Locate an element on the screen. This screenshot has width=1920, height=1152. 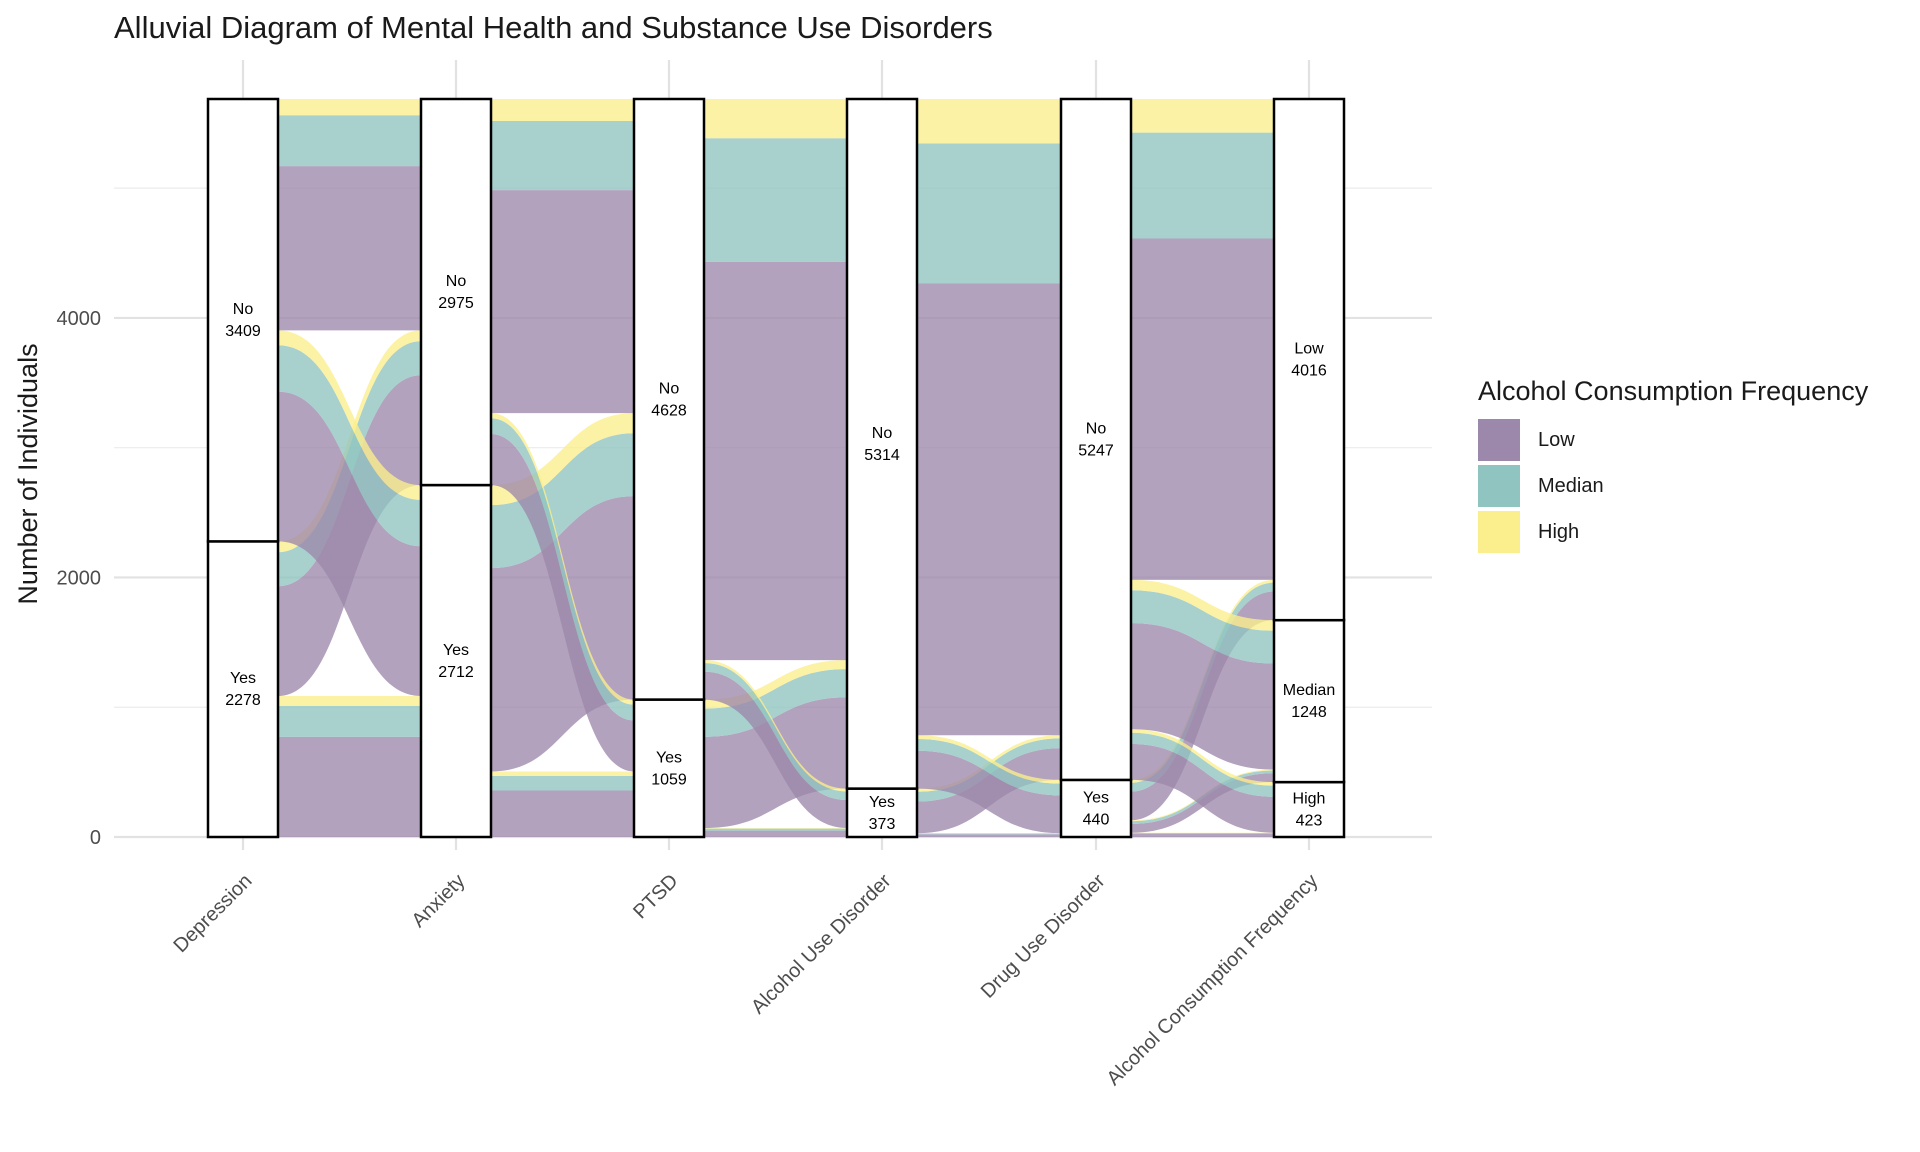
flow-anxiety-yes-to-yes-low is located at coordinates (562, 813).